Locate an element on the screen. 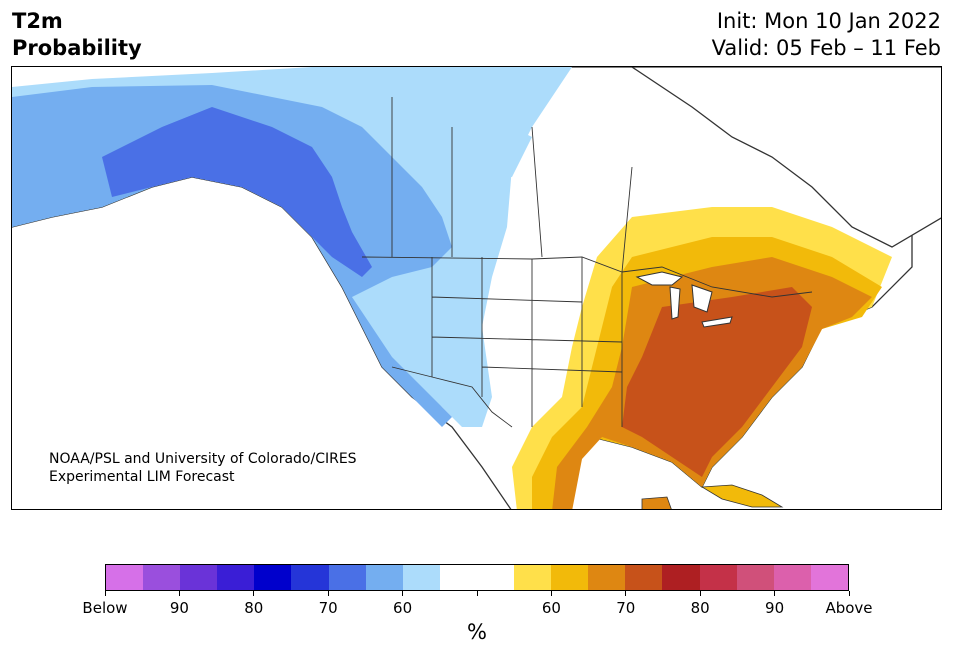  lake-huron is located at coordinates (702, 298).